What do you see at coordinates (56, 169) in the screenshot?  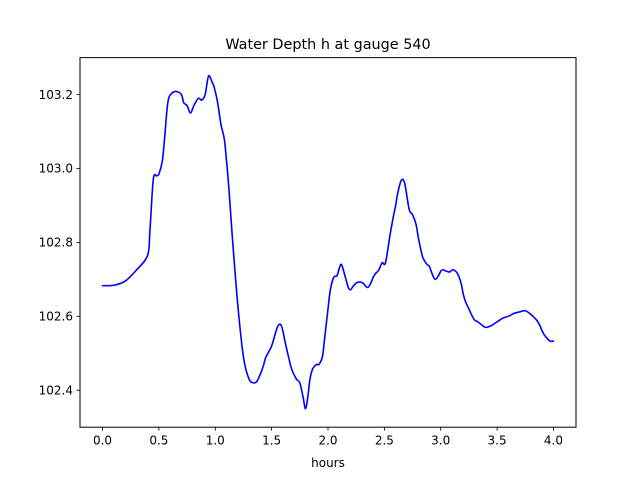 I see `y-tick-label: 103.0` at bounding box center [56, 169].